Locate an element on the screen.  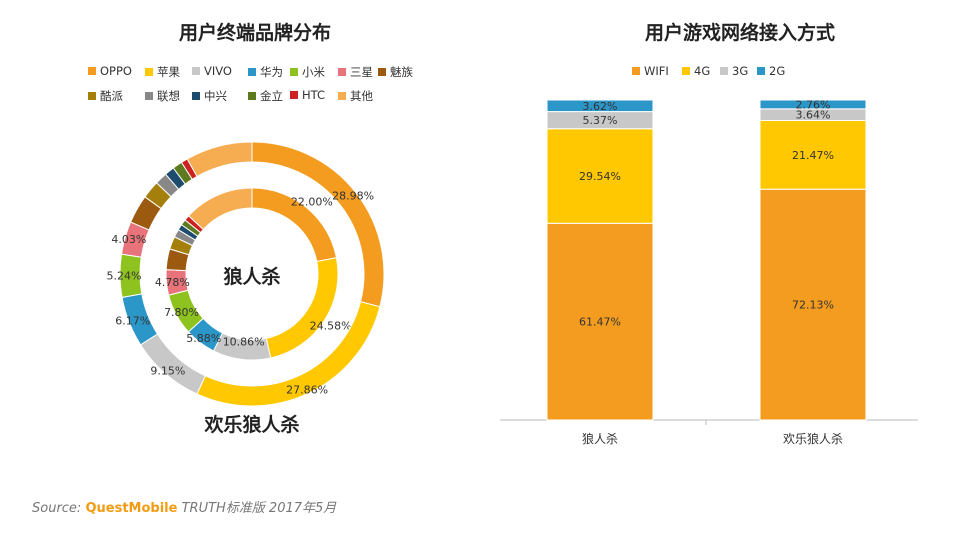
legend-item-8: 联想 is located at coordinates (162, 96).